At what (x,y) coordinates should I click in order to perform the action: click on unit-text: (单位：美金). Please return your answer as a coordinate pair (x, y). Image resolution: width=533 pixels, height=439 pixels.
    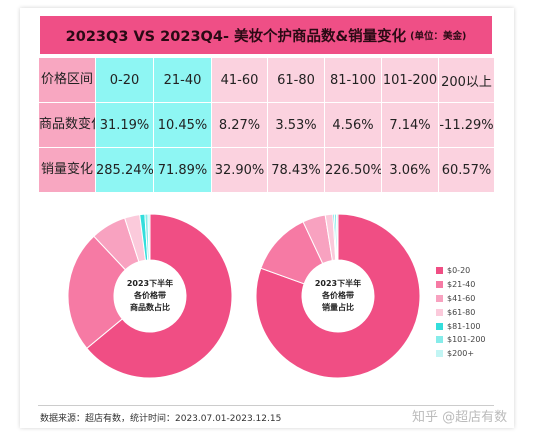
    Looking at the image, I should click on (438, 36).